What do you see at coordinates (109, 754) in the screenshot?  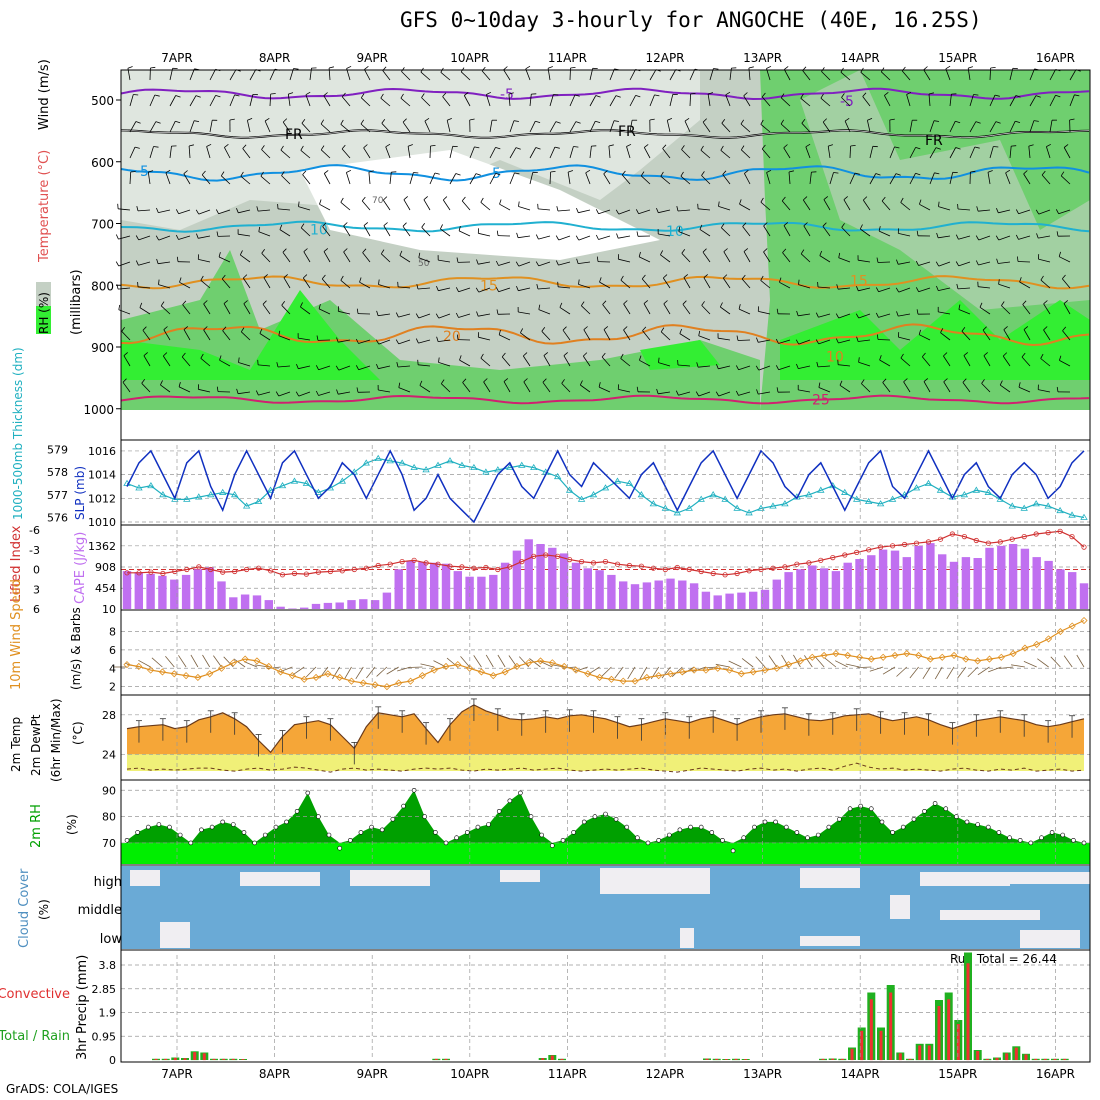 I see `temp-tick-label: 24` at bounding box center [109, 754].